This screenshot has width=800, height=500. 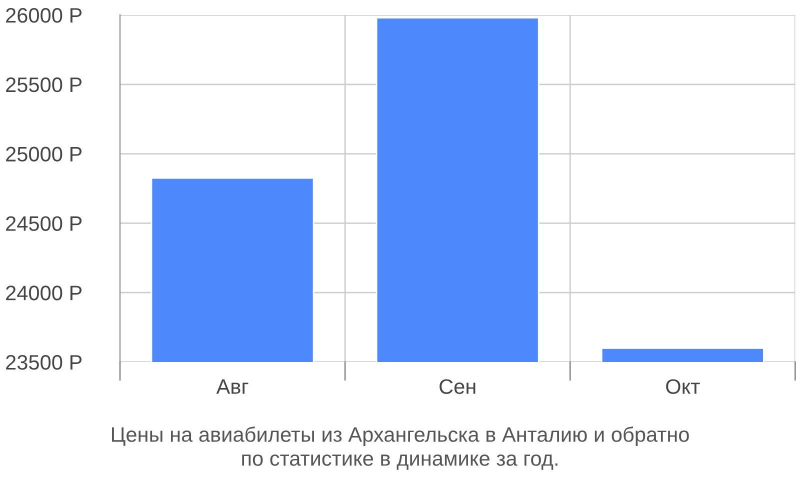 I want to click on y-tick-label: 25500 Р, so click(x=44, y=84).